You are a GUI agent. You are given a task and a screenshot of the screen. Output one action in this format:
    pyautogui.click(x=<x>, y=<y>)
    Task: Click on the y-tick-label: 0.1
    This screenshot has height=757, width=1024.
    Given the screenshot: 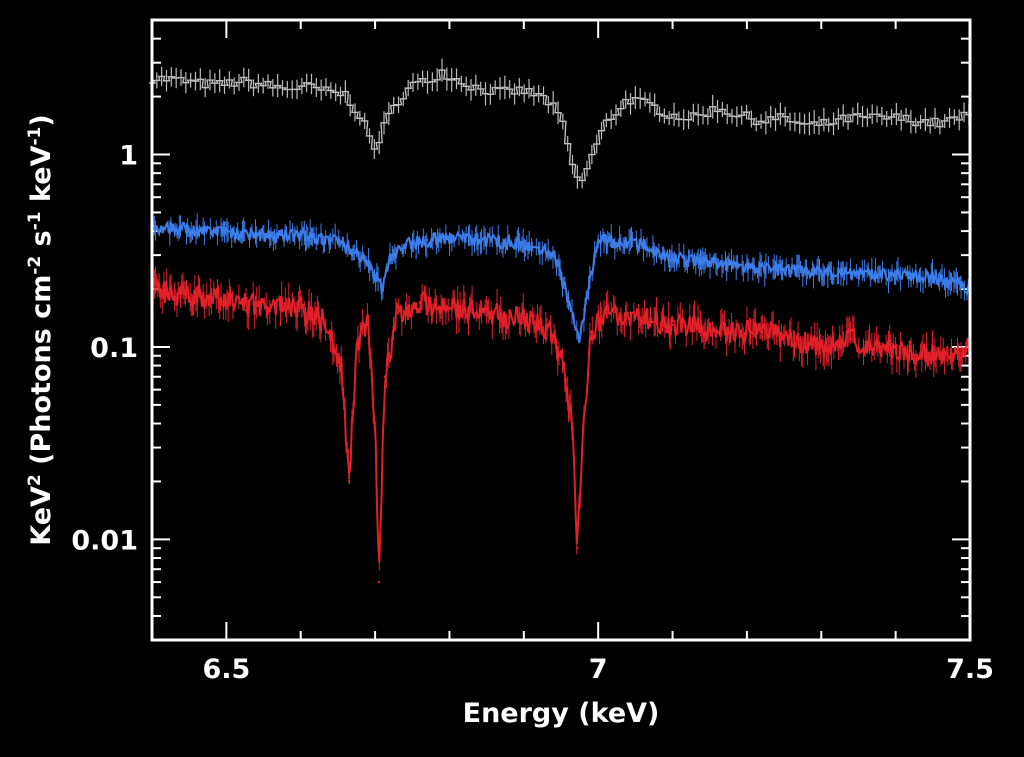 What is the action you would take?
    pyautogui.click(x=114, y=348)
    